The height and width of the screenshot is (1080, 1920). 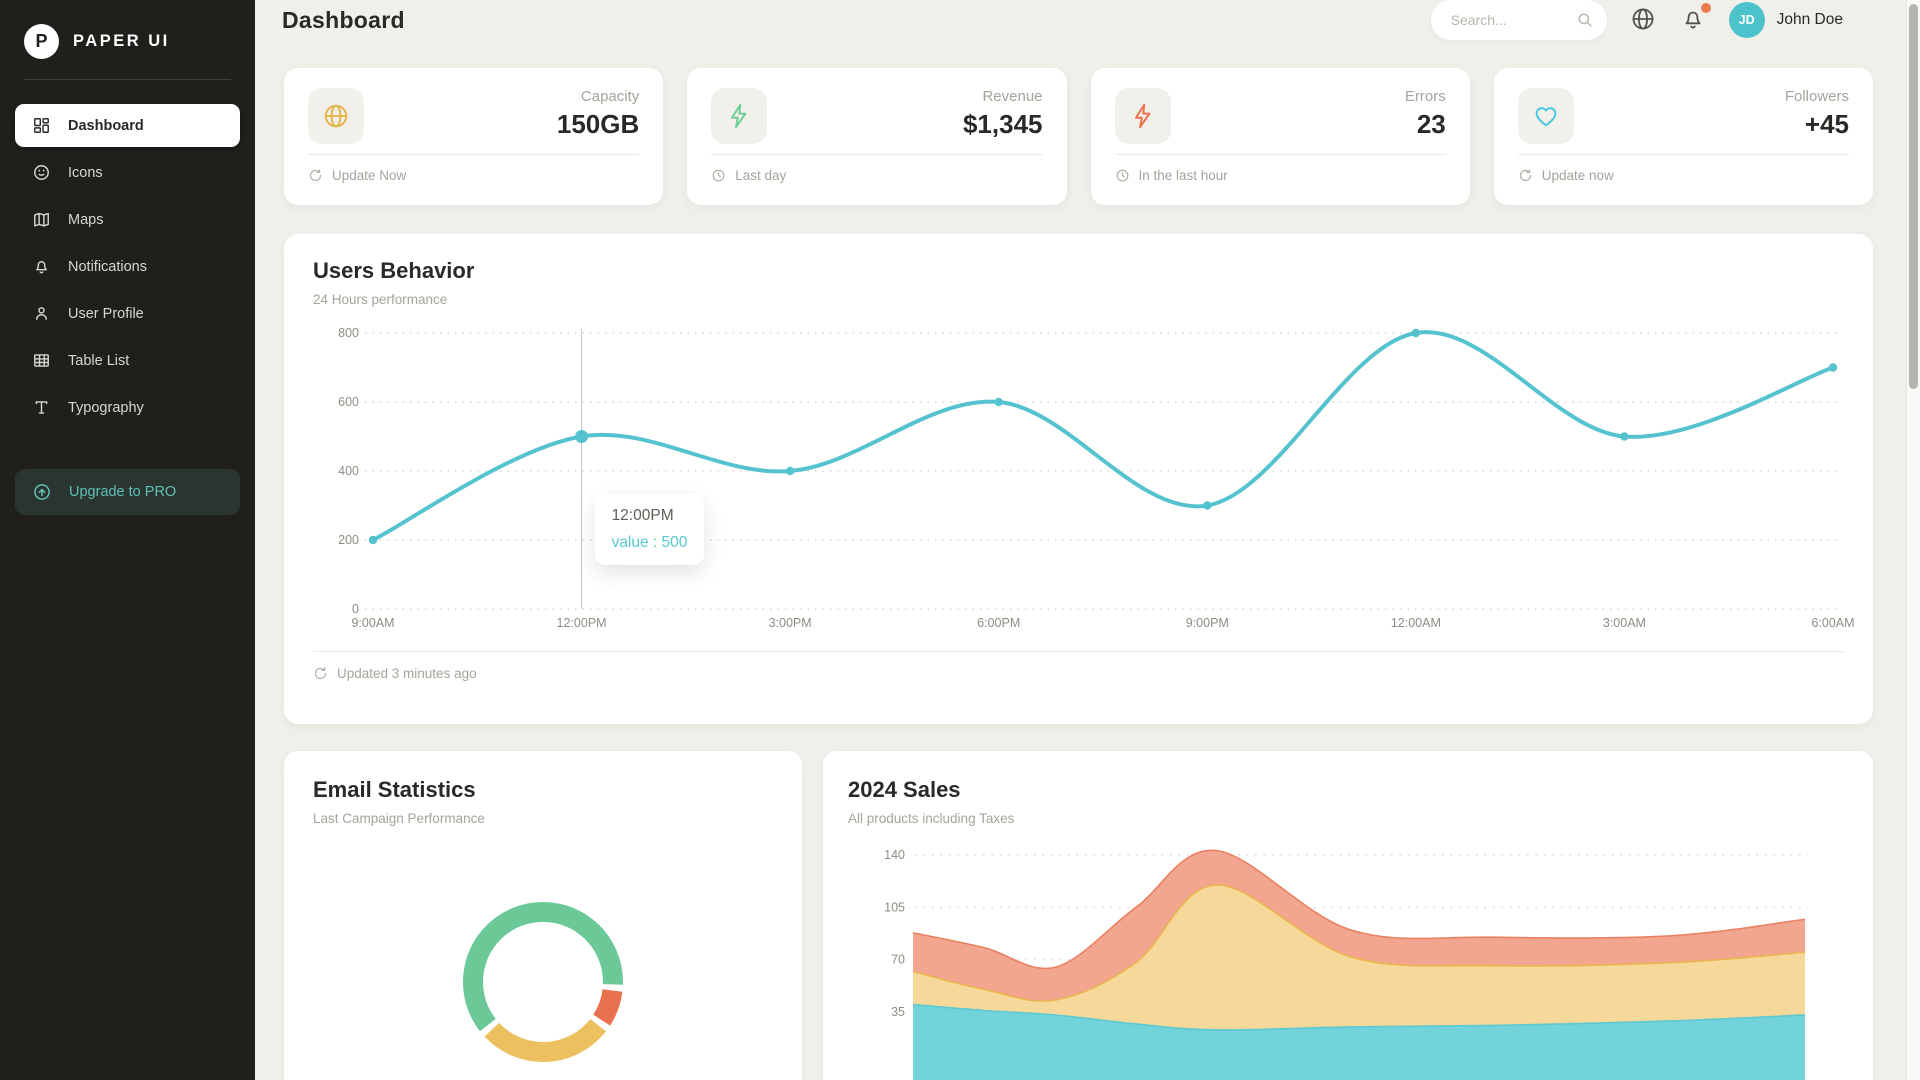 I want to click on logo-icon: P, so click(x=41, y=41).